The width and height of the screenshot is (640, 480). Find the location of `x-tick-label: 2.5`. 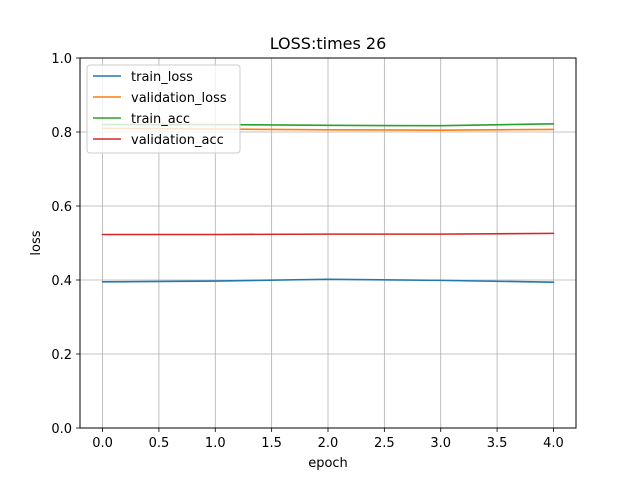

x-tick-label: 2.5 is located at coordinates (384, 443).